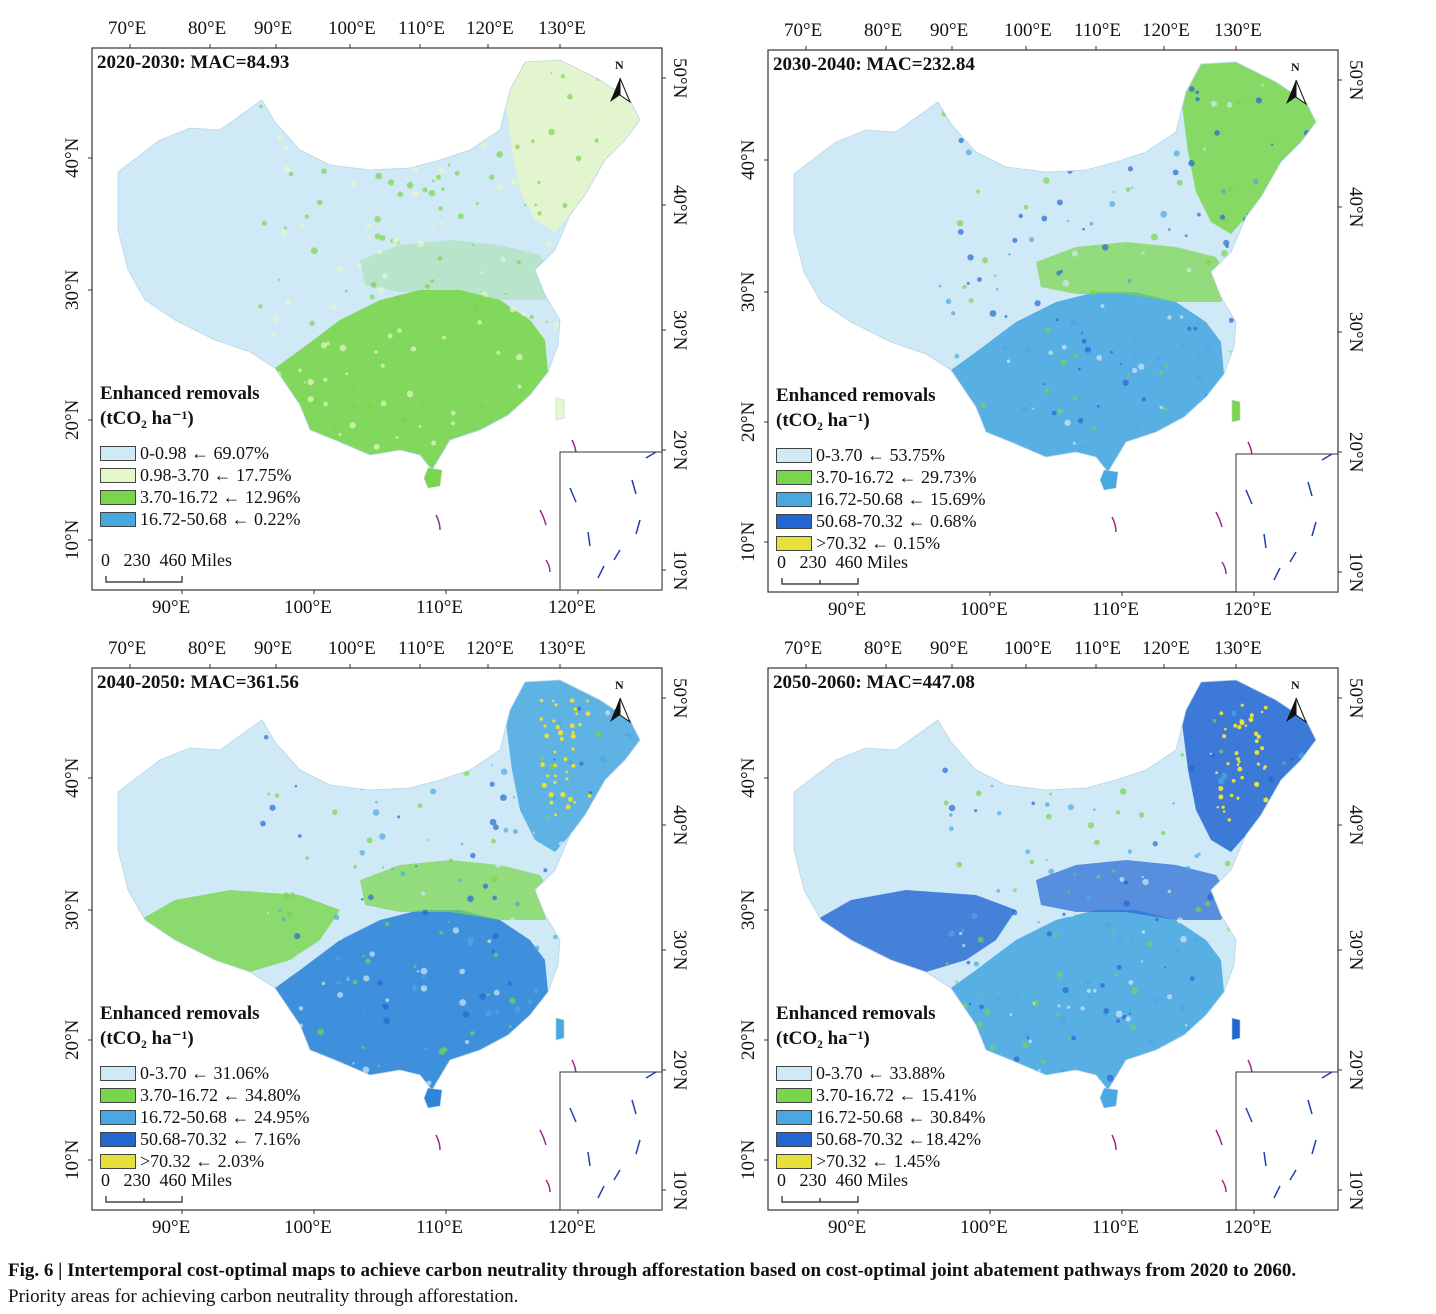 This screenshot has width=1436, height=1314. I want to click on tick-right-lat: 40°N, so click(1355, 825).